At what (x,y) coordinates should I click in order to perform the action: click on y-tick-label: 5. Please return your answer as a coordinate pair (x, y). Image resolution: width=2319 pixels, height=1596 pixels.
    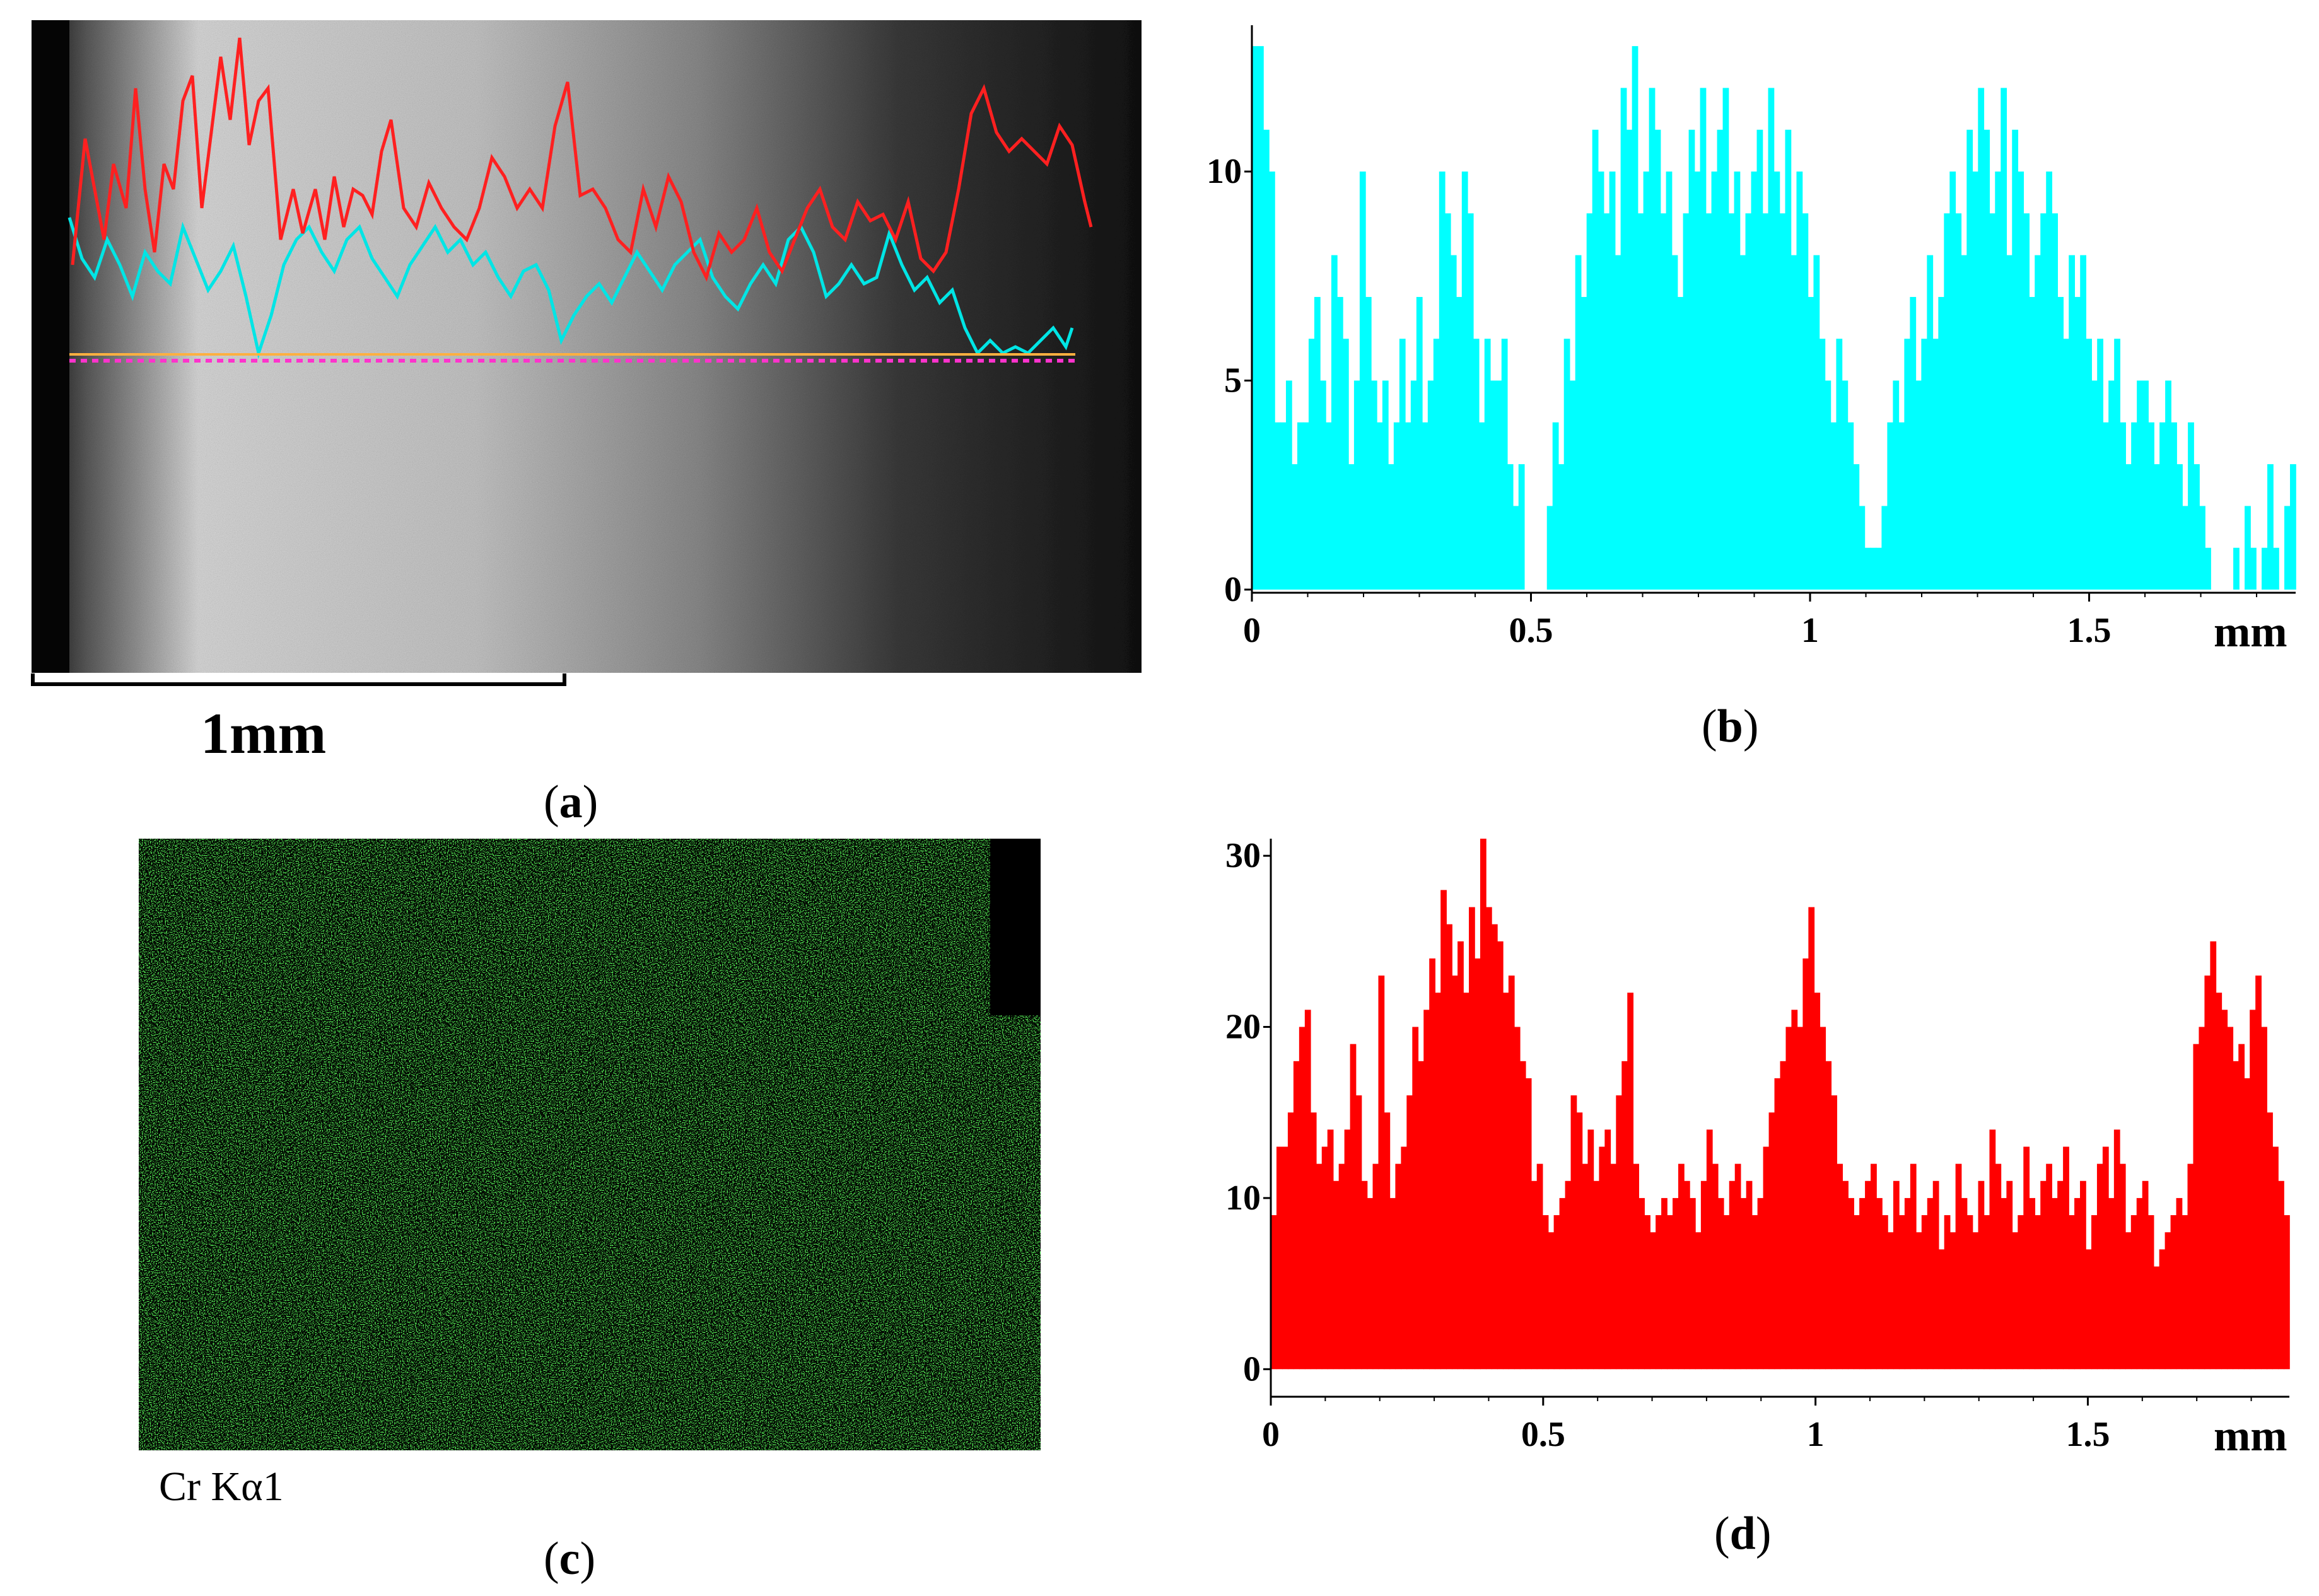
    Looking at the image, I should click on (1233, 381).